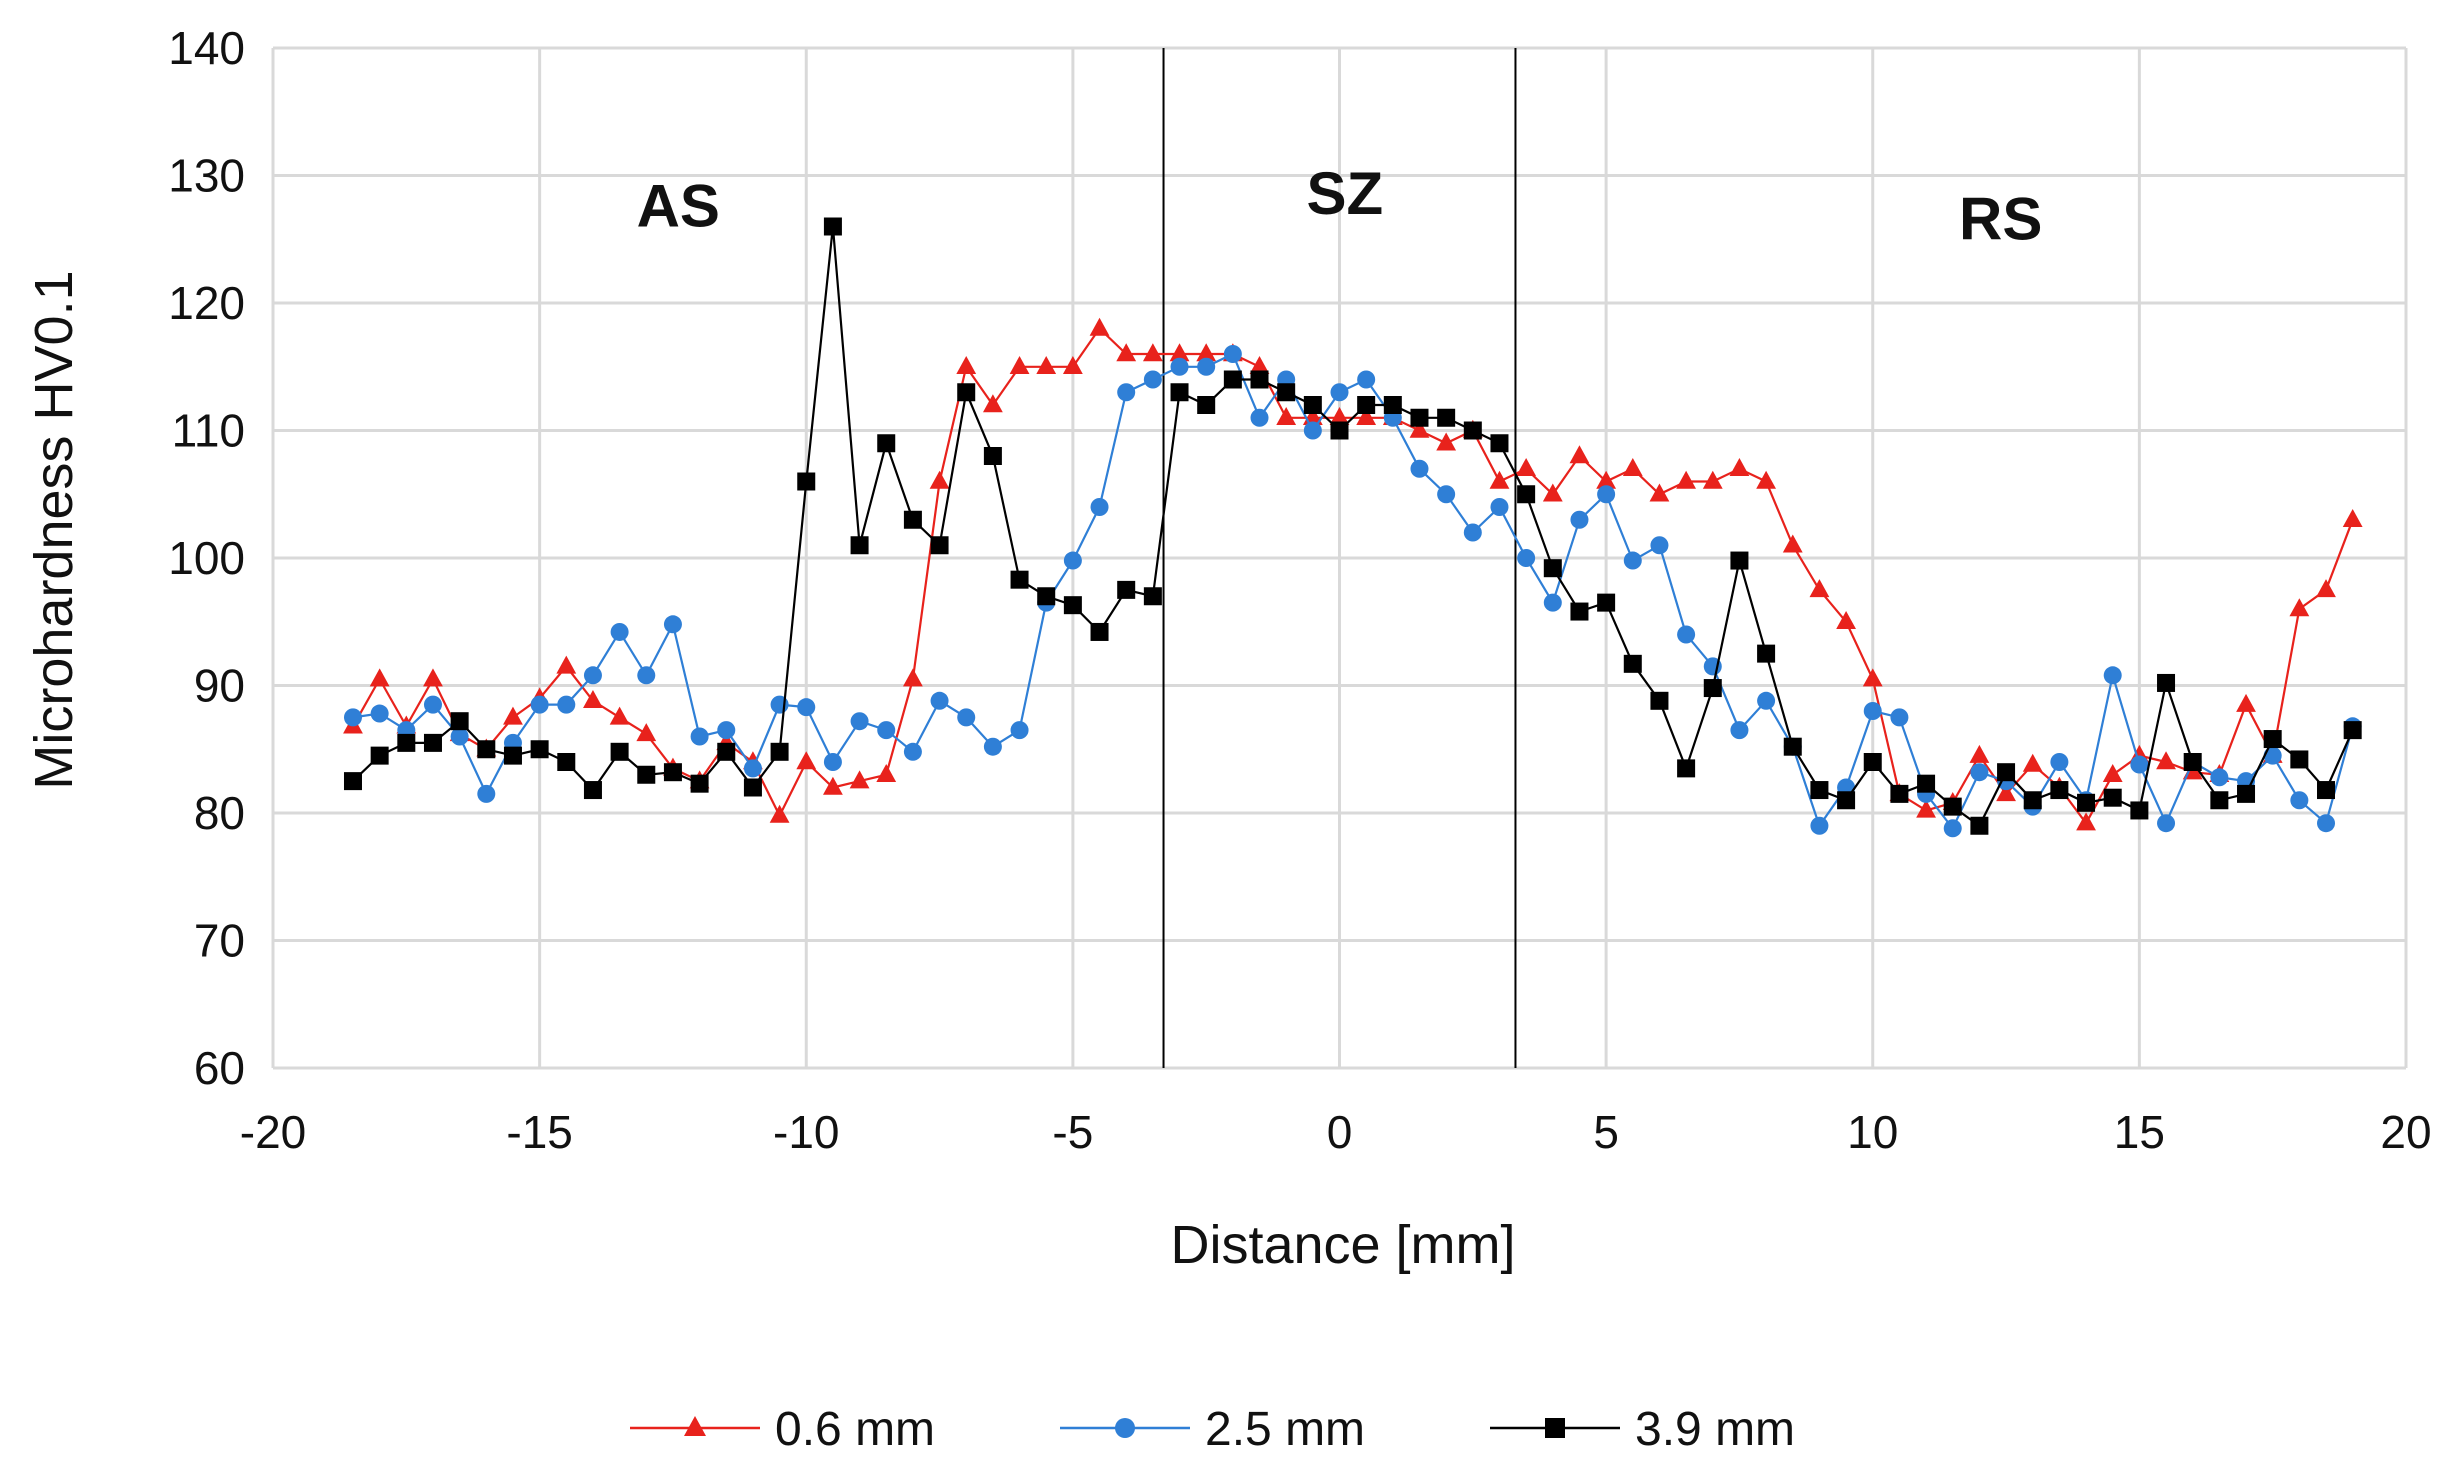  I want to click on legend-label: 3.9 mm, so click(1715, 1429).